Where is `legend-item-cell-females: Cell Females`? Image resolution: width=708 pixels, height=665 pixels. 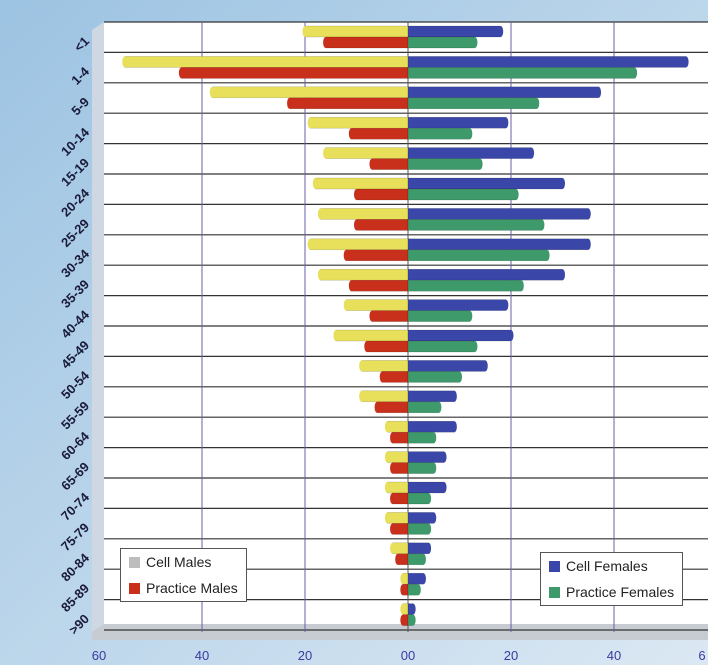 legend-item-cell-females: Cell Females is located at coordinates (611, 566).